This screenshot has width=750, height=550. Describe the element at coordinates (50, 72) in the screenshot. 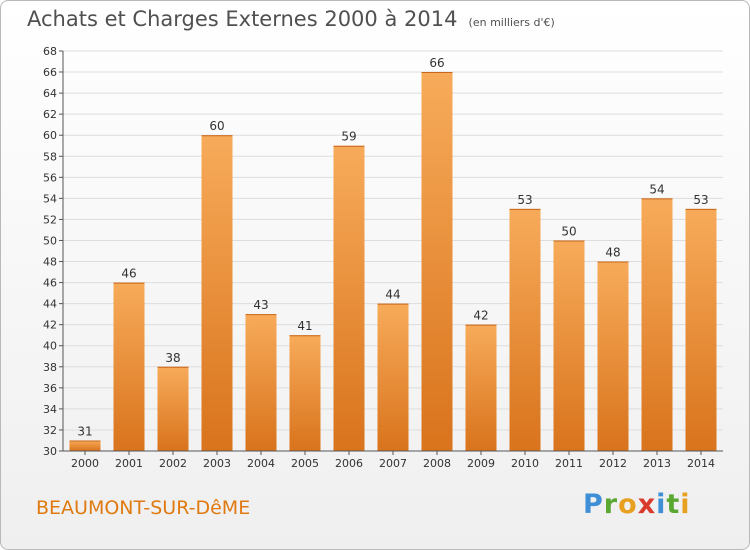

I see `y-tick-label: 66` at that location.